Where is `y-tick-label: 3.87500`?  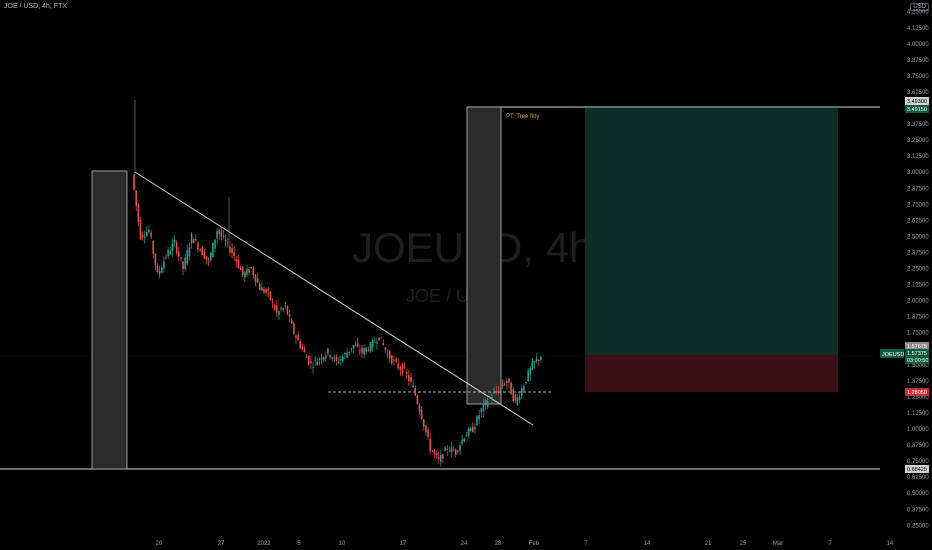 y-tick-label: 3.87500 is located at coordinates (918, 61).